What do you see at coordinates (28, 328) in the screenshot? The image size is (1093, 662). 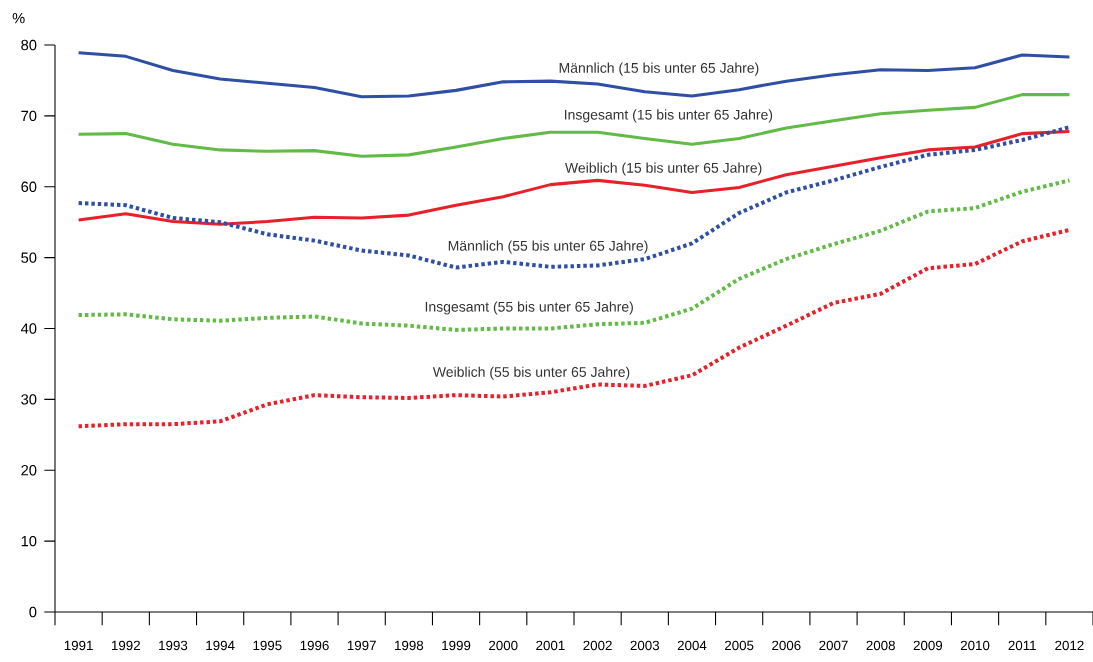 I see `y-tick-label: 40` at bounding box center [28, 328].